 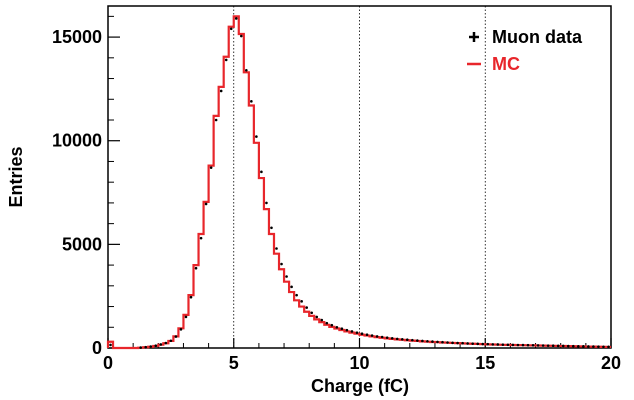 I want to click on x-tick-label: 15, so click(x=485, y=363).